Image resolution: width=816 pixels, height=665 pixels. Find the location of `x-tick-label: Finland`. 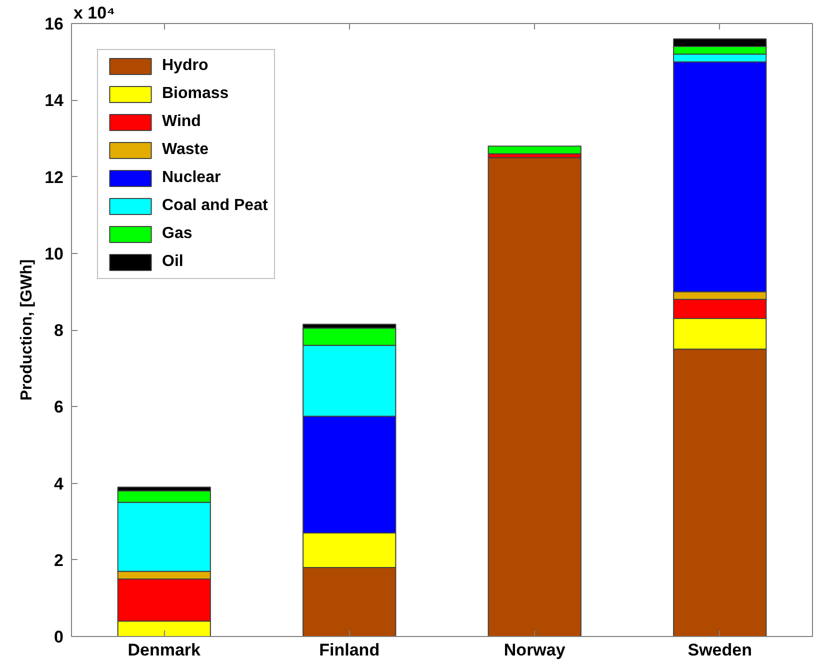

x-tick-label: Finland is located at coordinates (349, 650).